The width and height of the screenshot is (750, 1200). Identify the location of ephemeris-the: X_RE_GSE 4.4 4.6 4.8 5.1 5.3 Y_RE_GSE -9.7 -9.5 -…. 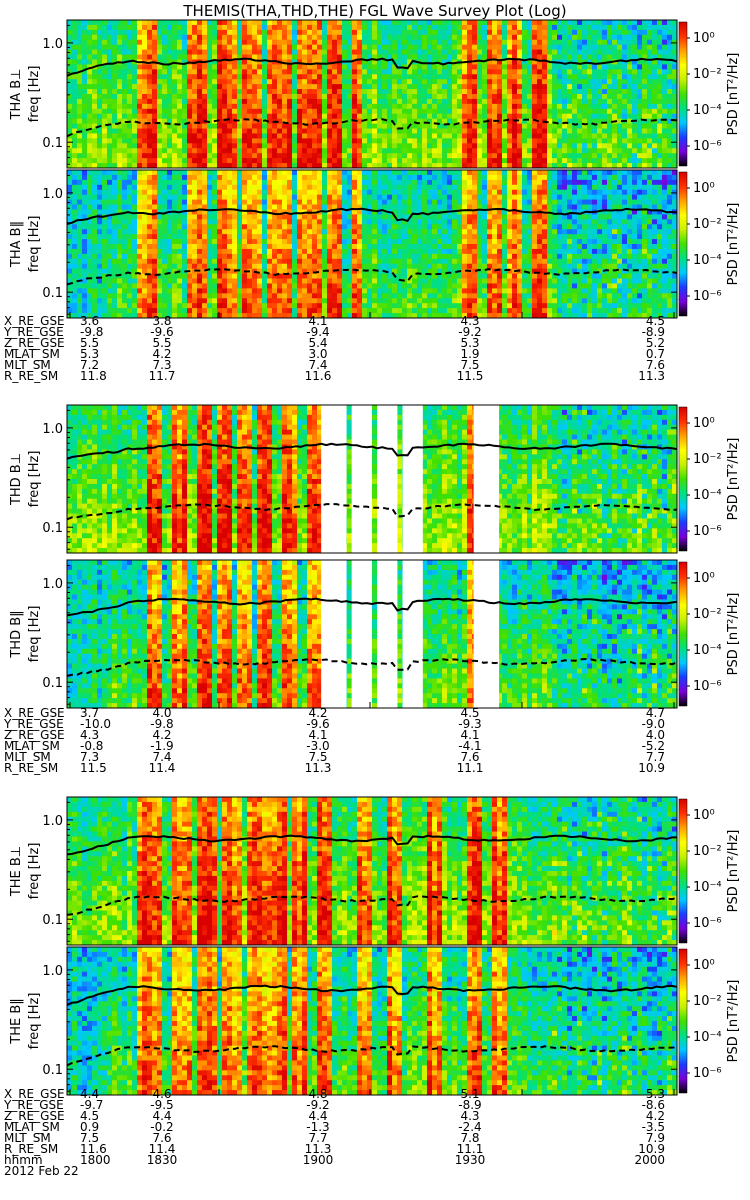
(334, 1121).